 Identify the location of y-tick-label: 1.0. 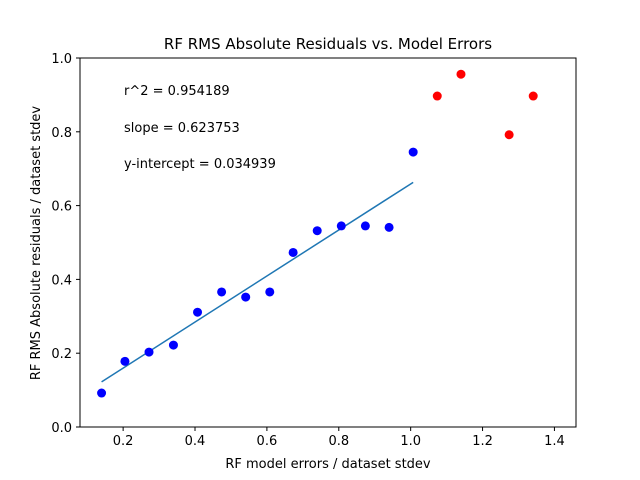
(61, 59).